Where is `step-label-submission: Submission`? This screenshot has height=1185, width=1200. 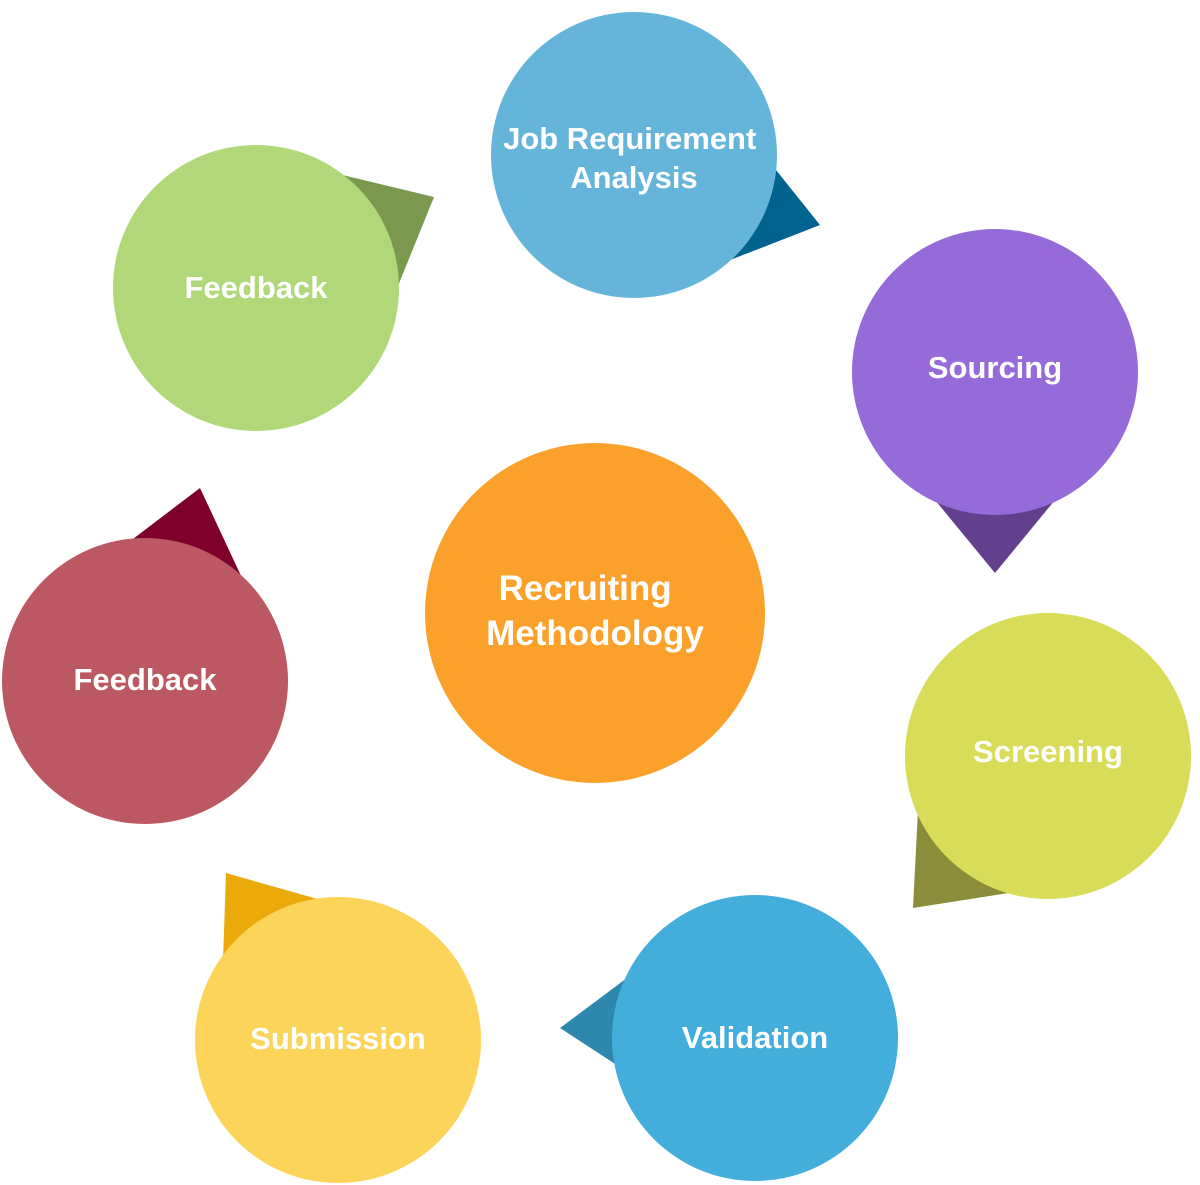
step-label-submission: Submission is located at coordinates (338, 1038).